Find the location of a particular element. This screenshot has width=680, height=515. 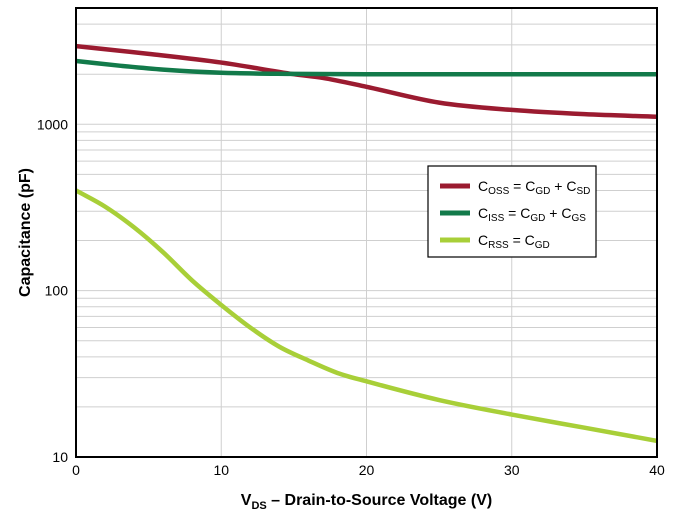

coss-line is located at coordinates (366, 81).